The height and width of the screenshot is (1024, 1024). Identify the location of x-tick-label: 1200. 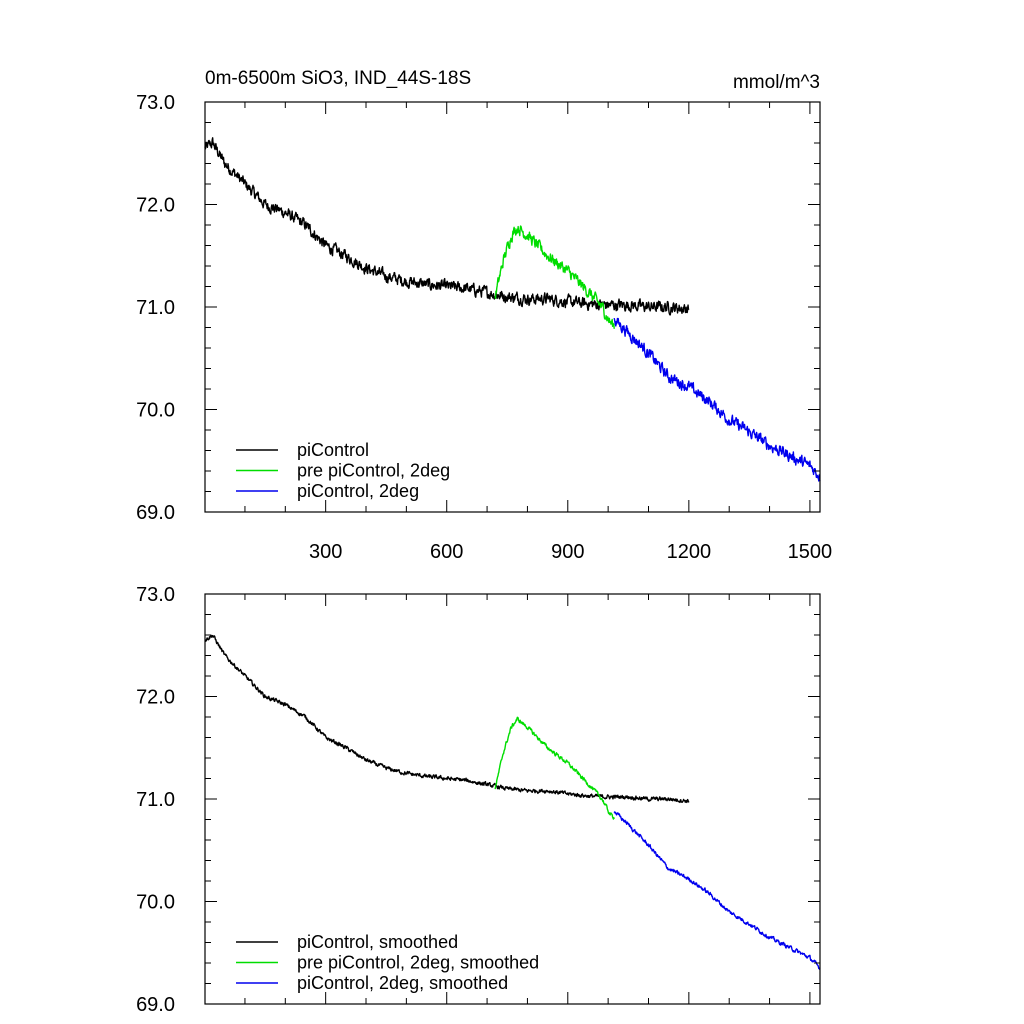
(689, 552).